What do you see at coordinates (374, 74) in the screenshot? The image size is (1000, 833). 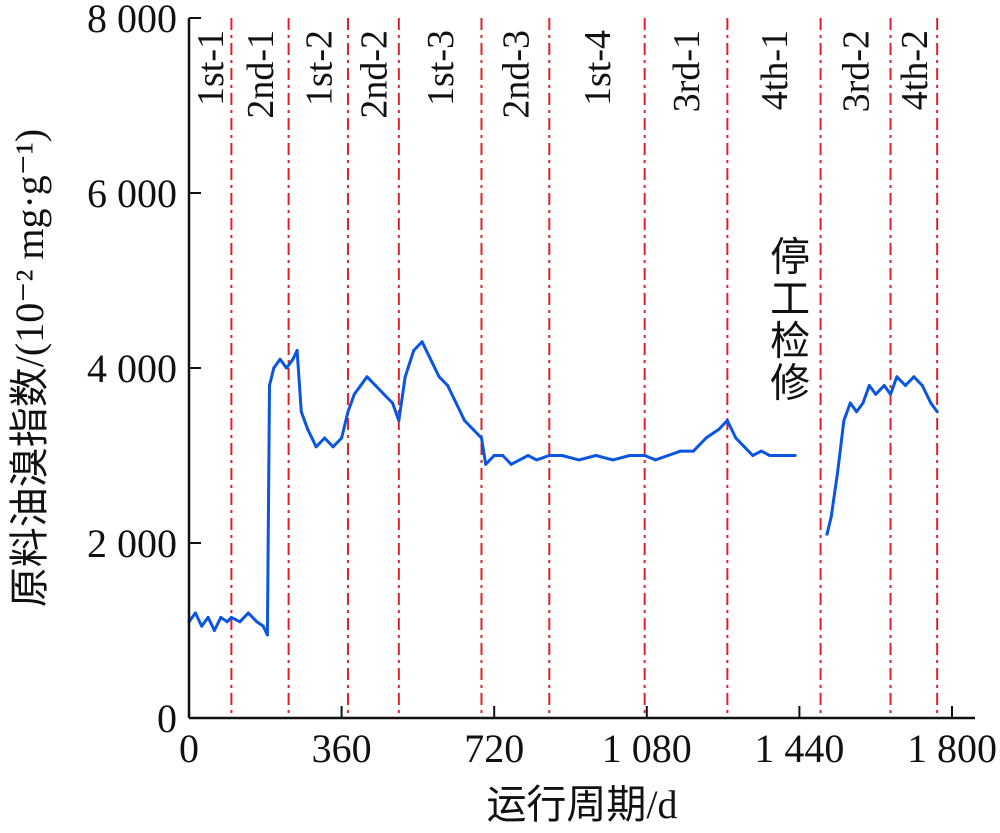 I see `segment-label: 2nd-2` at bounding box center [374, 74].